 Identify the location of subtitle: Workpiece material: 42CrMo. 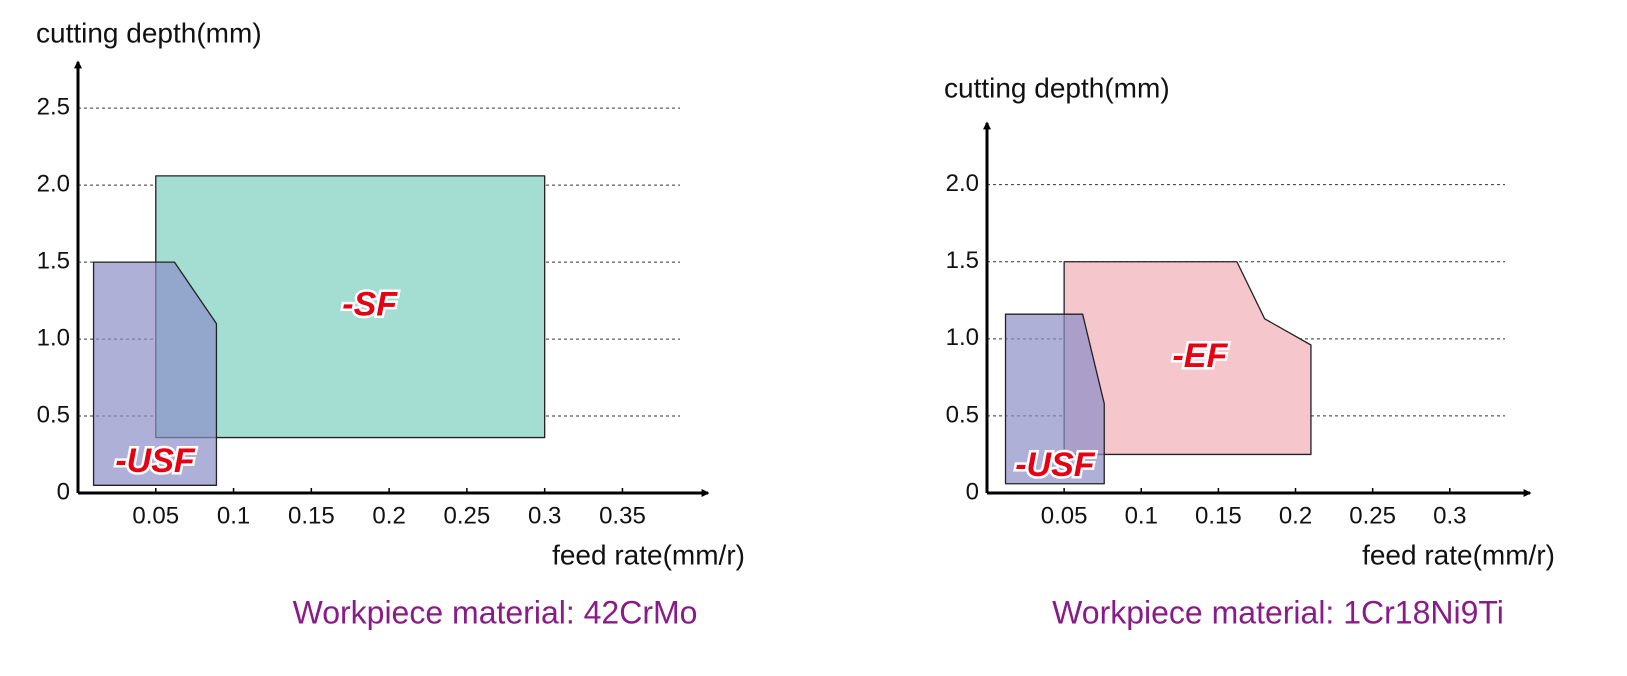
(495, 612).